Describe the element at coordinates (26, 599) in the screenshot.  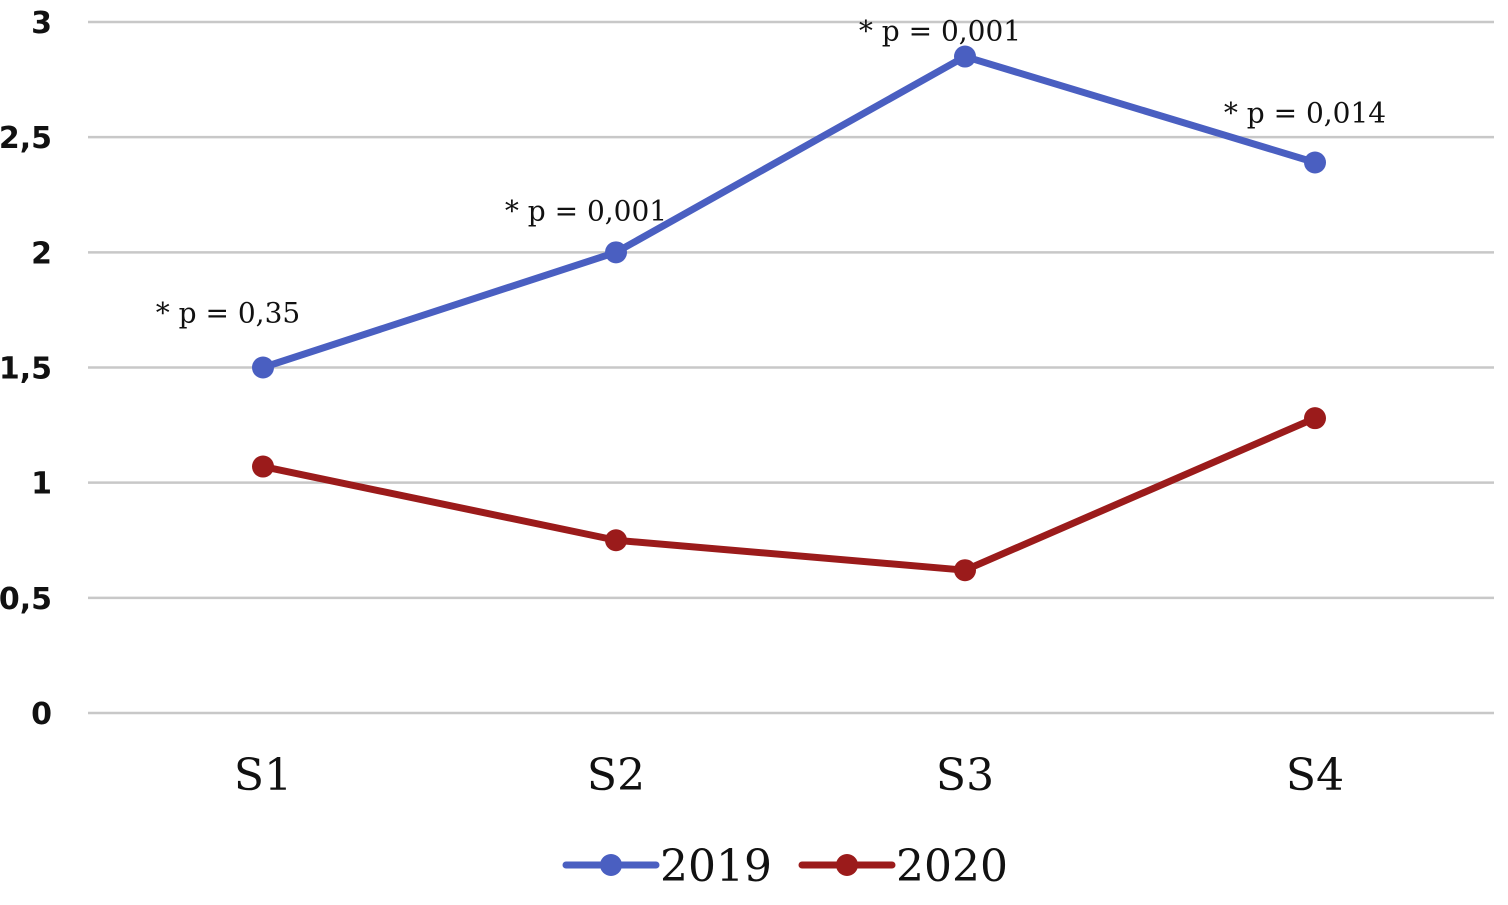
I see `y-tick-label: 0,5` at that location.